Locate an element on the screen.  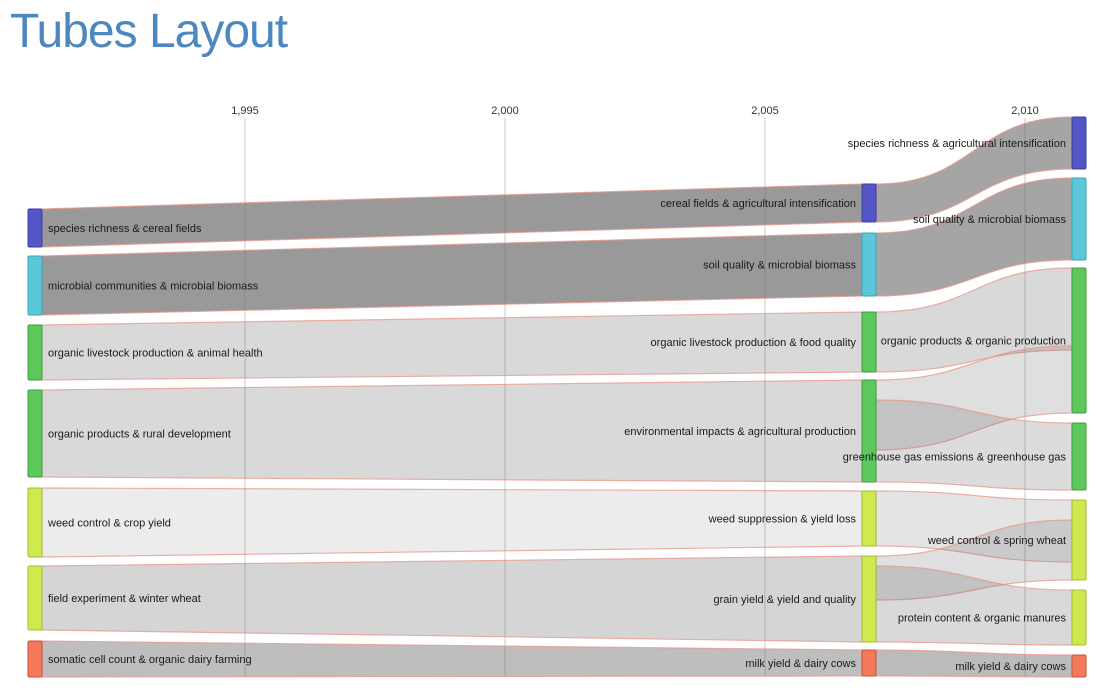
node-M3 is located at coordinates (869, 342).